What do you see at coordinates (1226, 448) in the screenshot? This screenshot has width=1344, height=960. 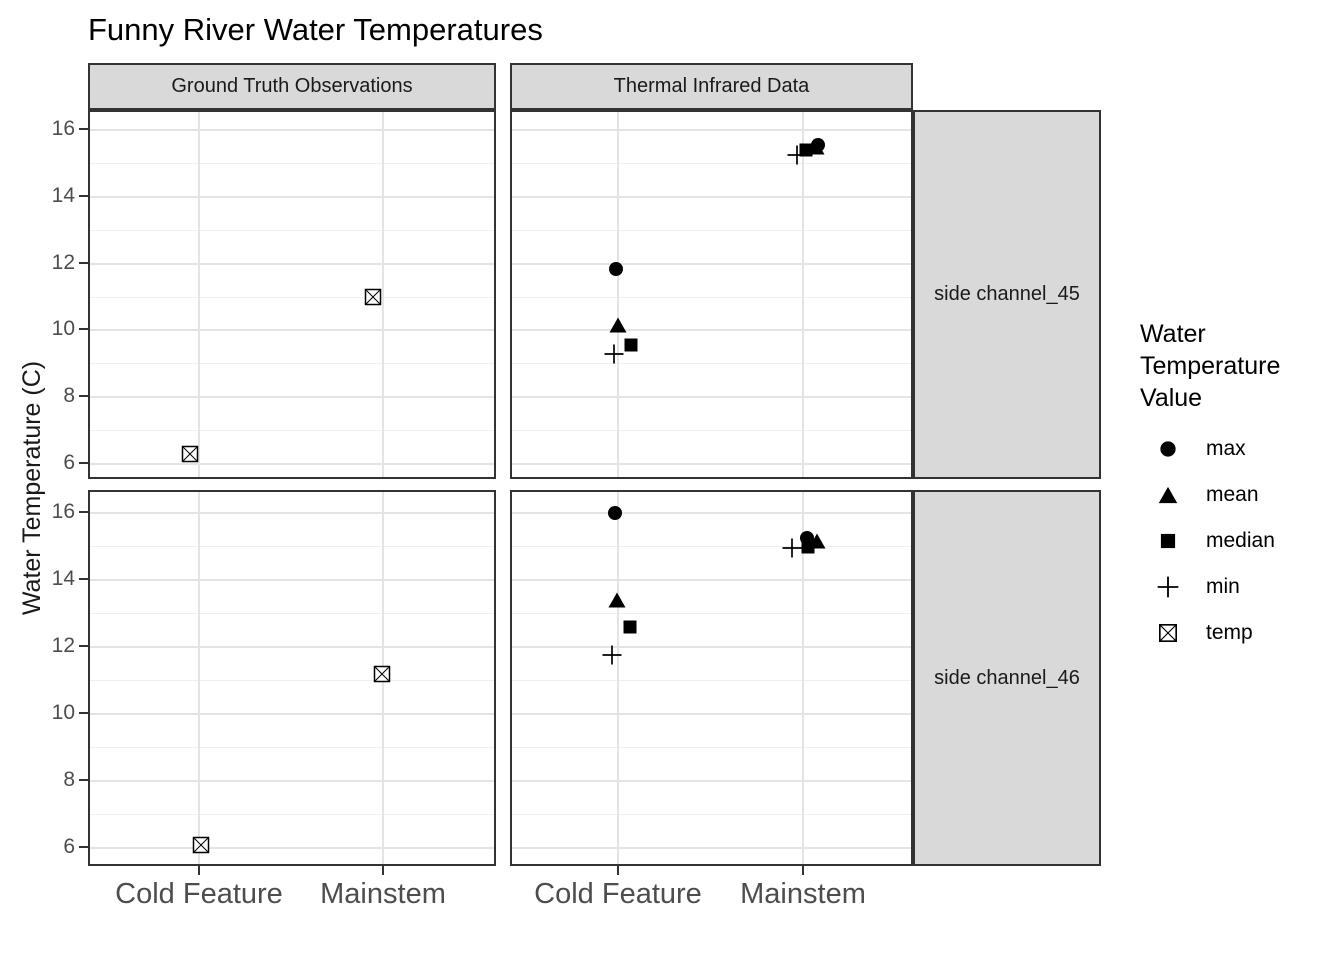 I see `legend-item-label: max` at bounding box center [1226, 448].